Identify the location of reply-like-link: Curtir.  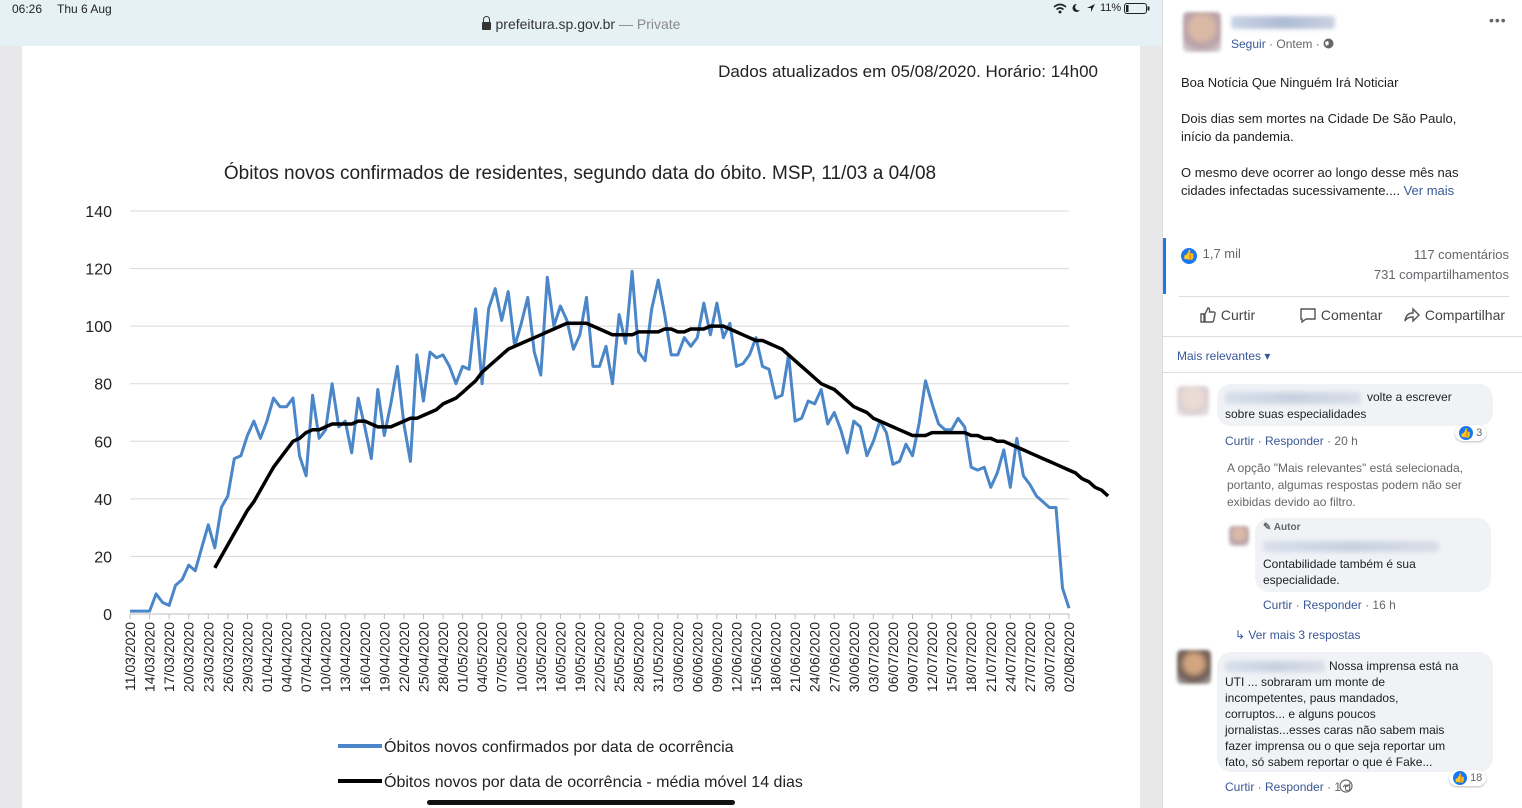
(1278, 605).